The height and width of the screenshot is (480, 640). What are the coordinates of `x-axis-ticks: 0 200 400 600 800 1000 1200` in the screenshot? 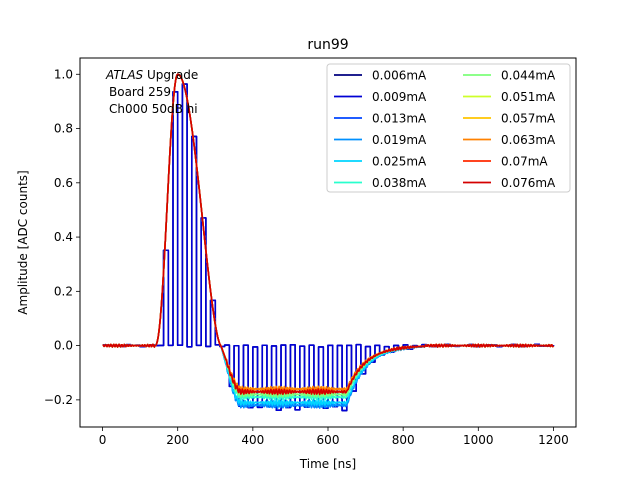 It's located at (334, 437).